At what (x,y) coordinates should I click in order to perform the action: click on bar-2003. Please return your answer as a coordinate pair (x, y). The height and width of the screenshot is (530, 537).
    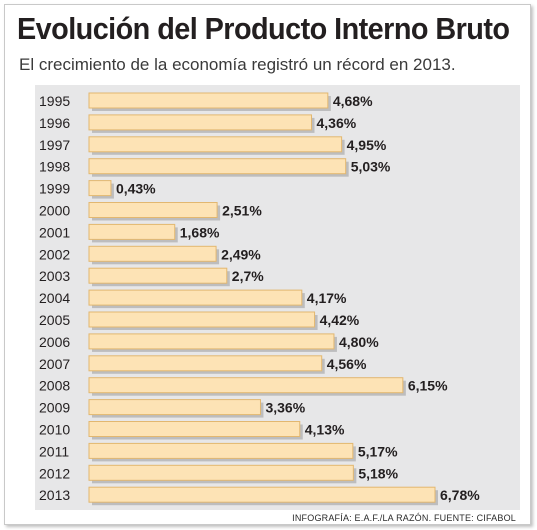
    Looking at the image, I should click on (158, 275).